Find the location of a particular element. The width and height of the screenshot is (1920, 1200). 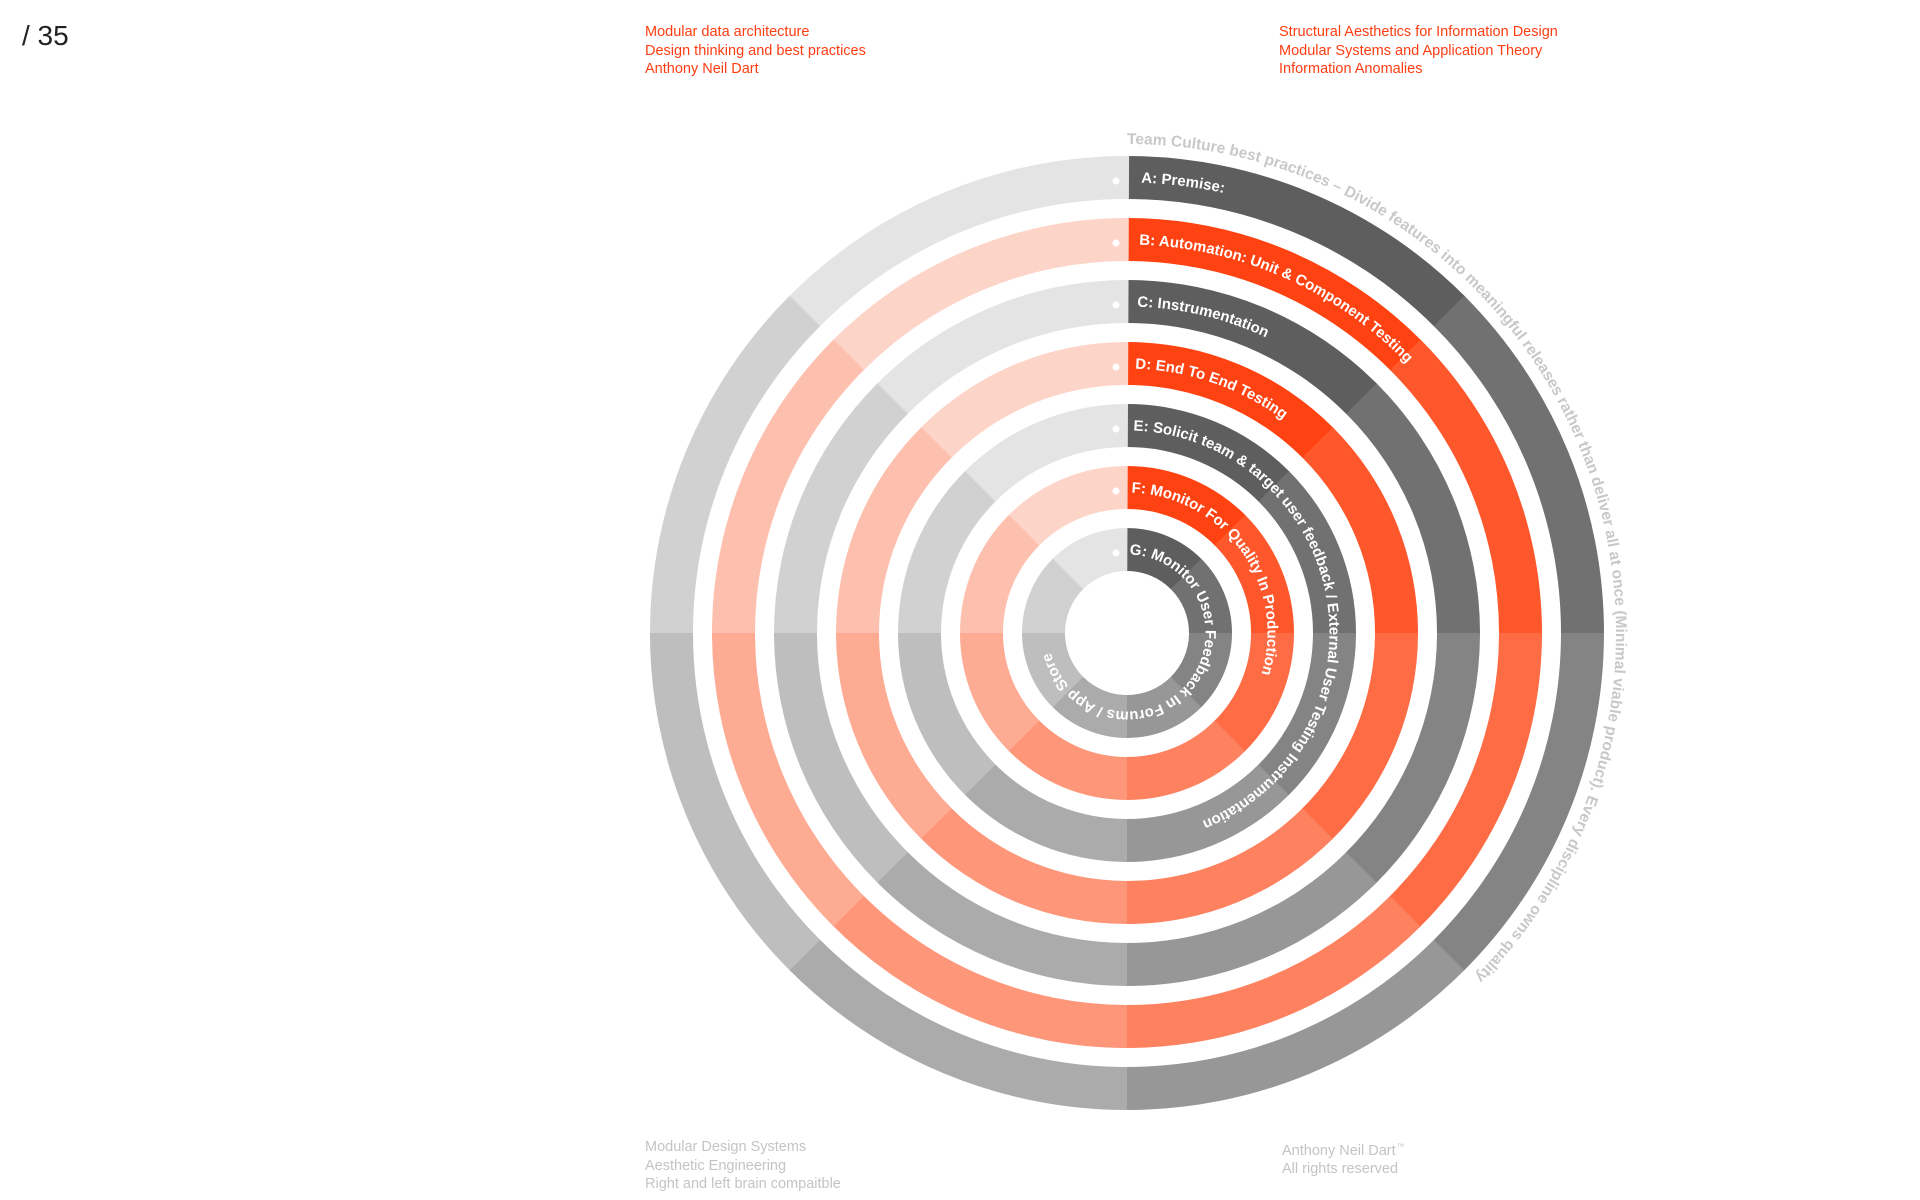

header-right-line: Information Anomalies is located at coordinates (1351, 69).